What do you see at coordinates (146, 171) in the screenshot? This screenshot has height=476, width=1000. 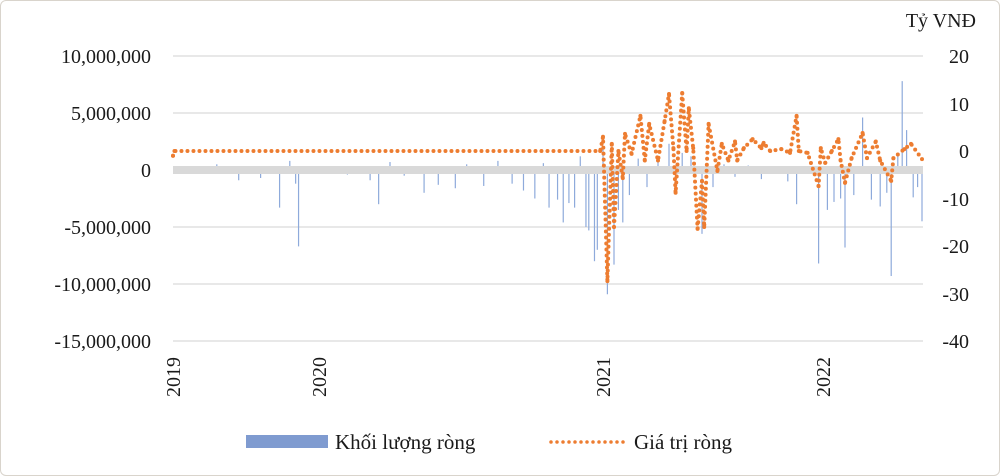 I see `left-tick: 0` at bounding box center [146, 171].